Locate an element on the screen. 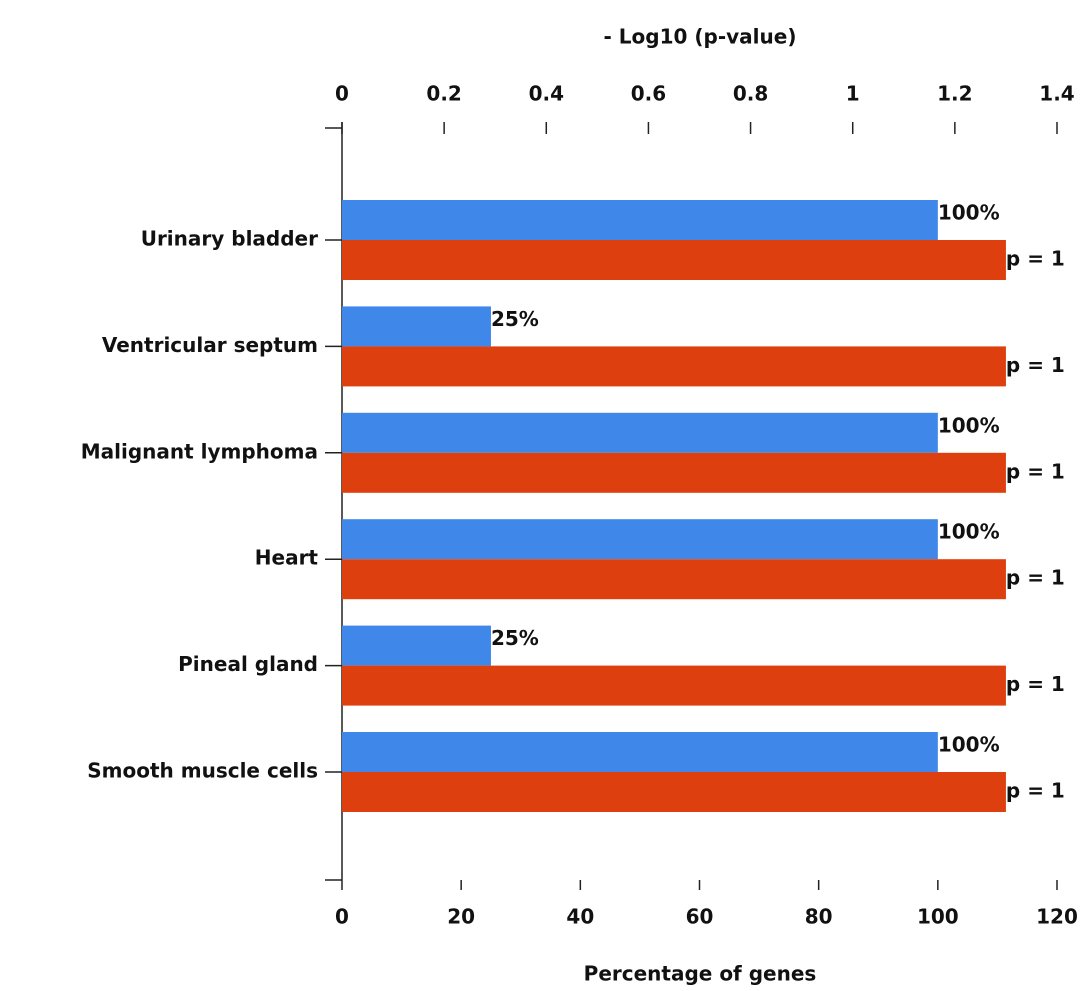 Image resolution: width=1083 pixels, height=991 pixels. top-tick-label: 1.4 is located at coordinates (1056, 94).